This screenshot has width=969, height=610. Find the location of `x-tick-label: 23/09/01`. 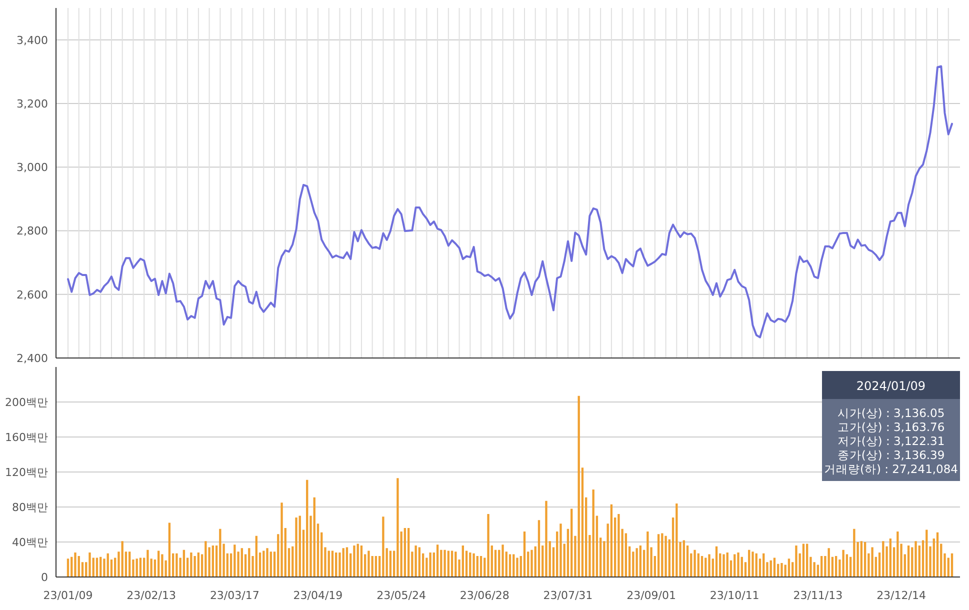

x-tick-label: 23/09/01 is located at coordinates (651, 595).